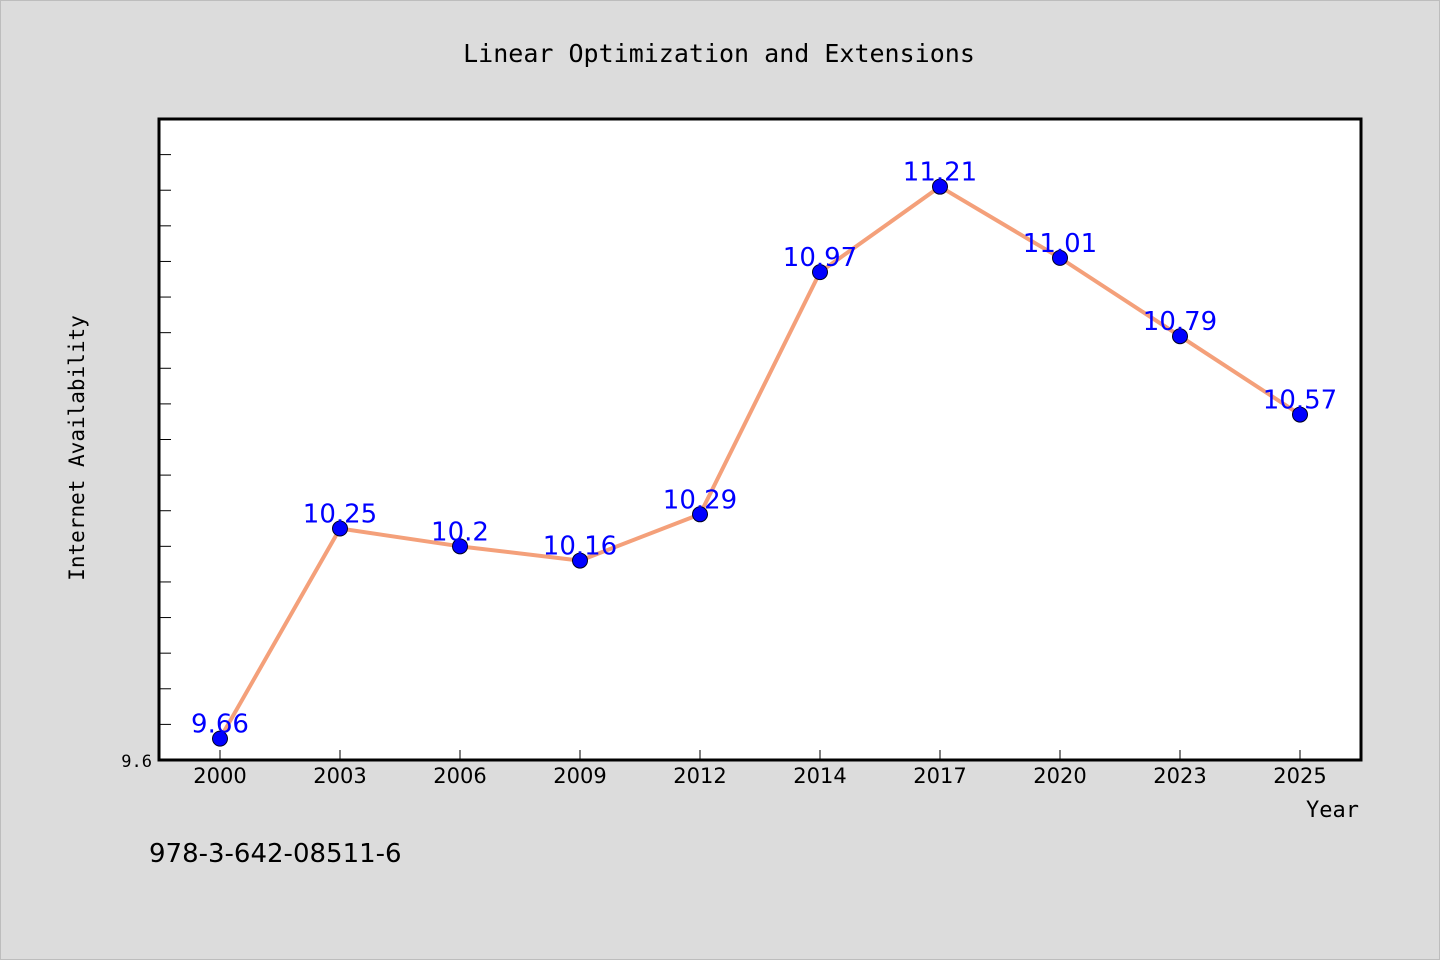 The width and height of the screenshot is (1440, 960). What do you see at coordinates (220, 725) in the screenshot?
I see `data-label: 9.66` at bounding box center [220, 725].